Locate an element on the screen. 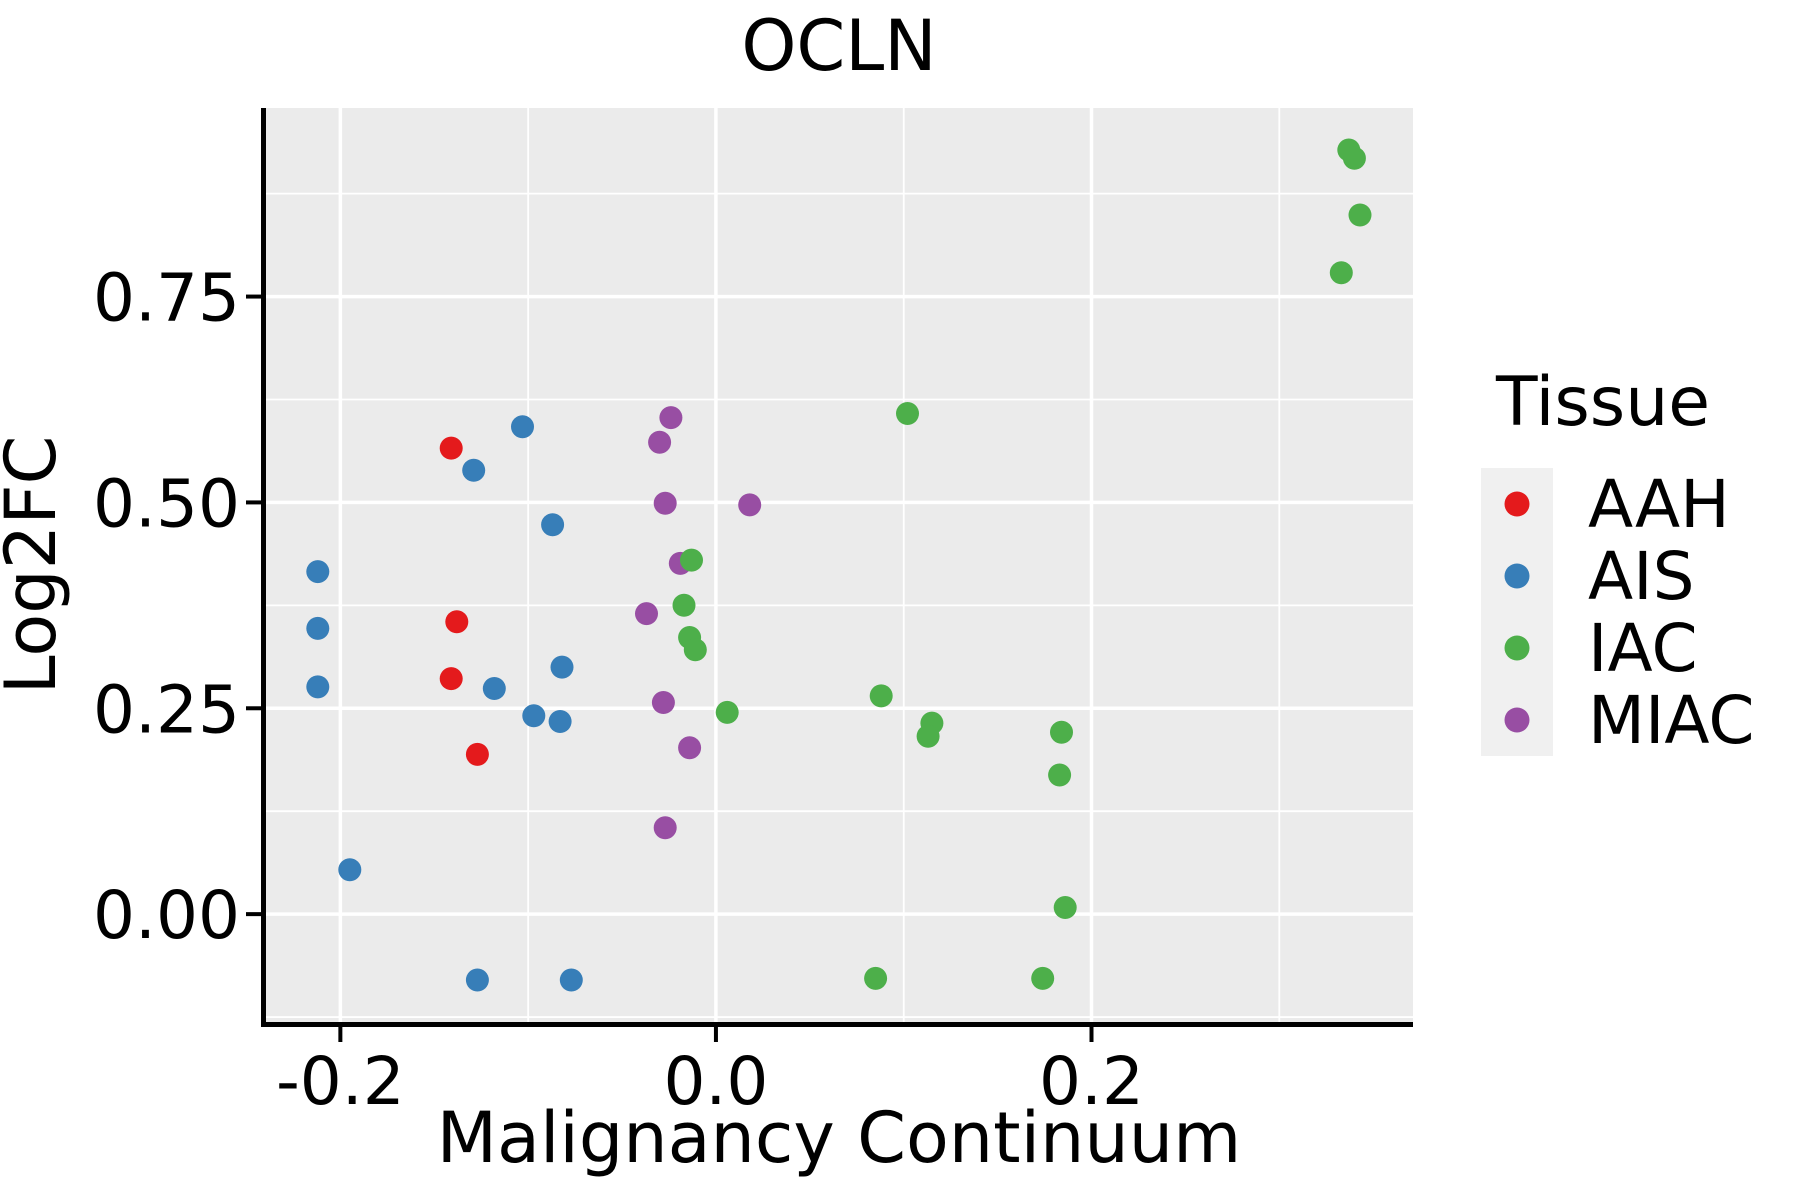 The image size is (1800, 1200). legend-label-ais: AIS is located at coordinates (1641, 576).